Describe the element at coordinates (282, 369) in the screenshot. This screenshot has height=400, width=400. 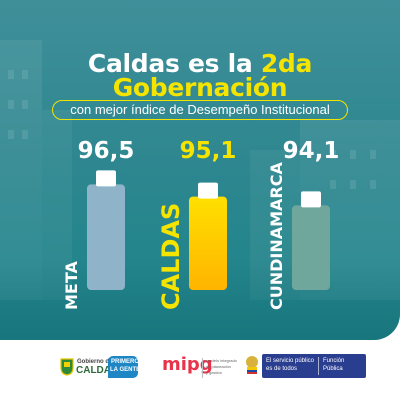
I see `servicio-line2: es de todos` at that location.